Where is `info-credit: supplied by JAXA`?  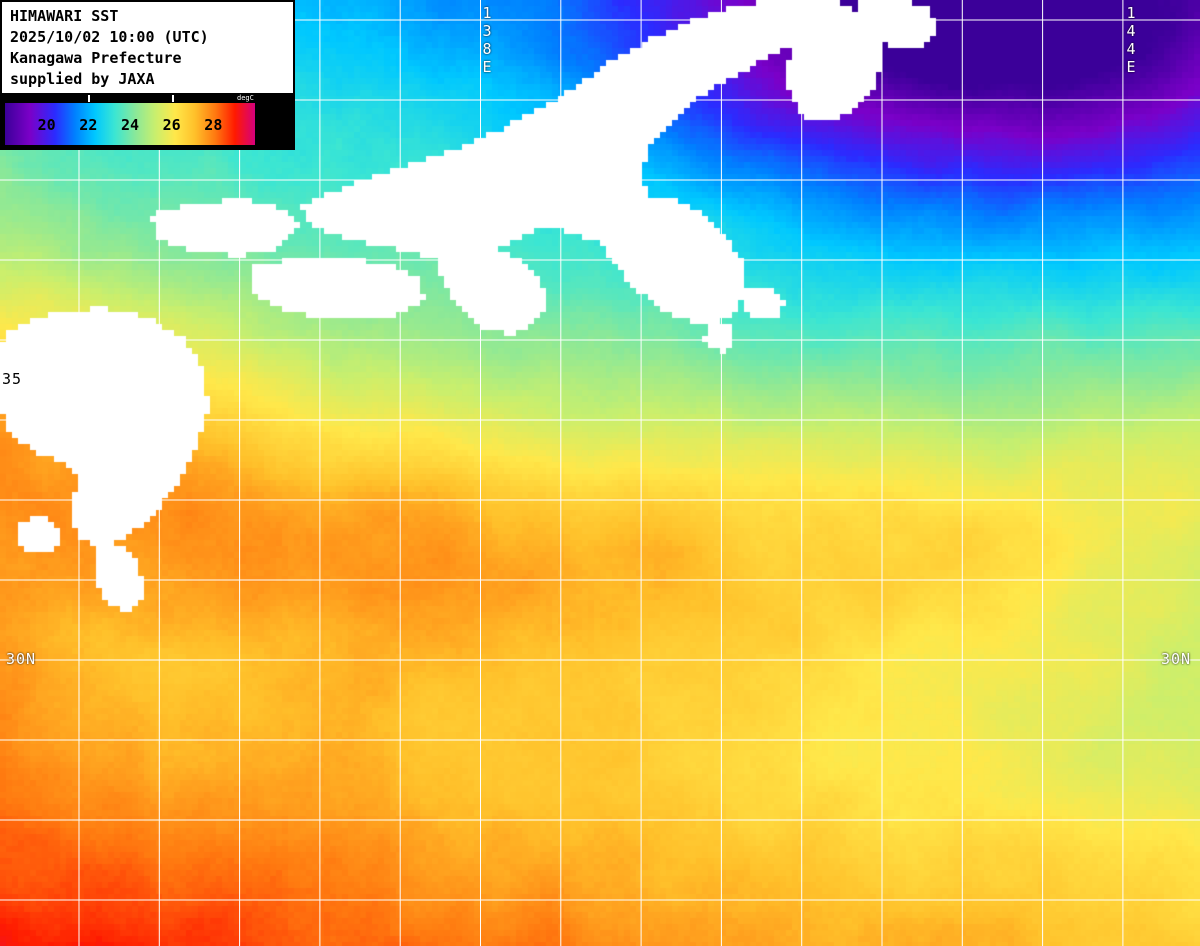
info-credit: supplied by JAXA is located at coordinates (82, 79).